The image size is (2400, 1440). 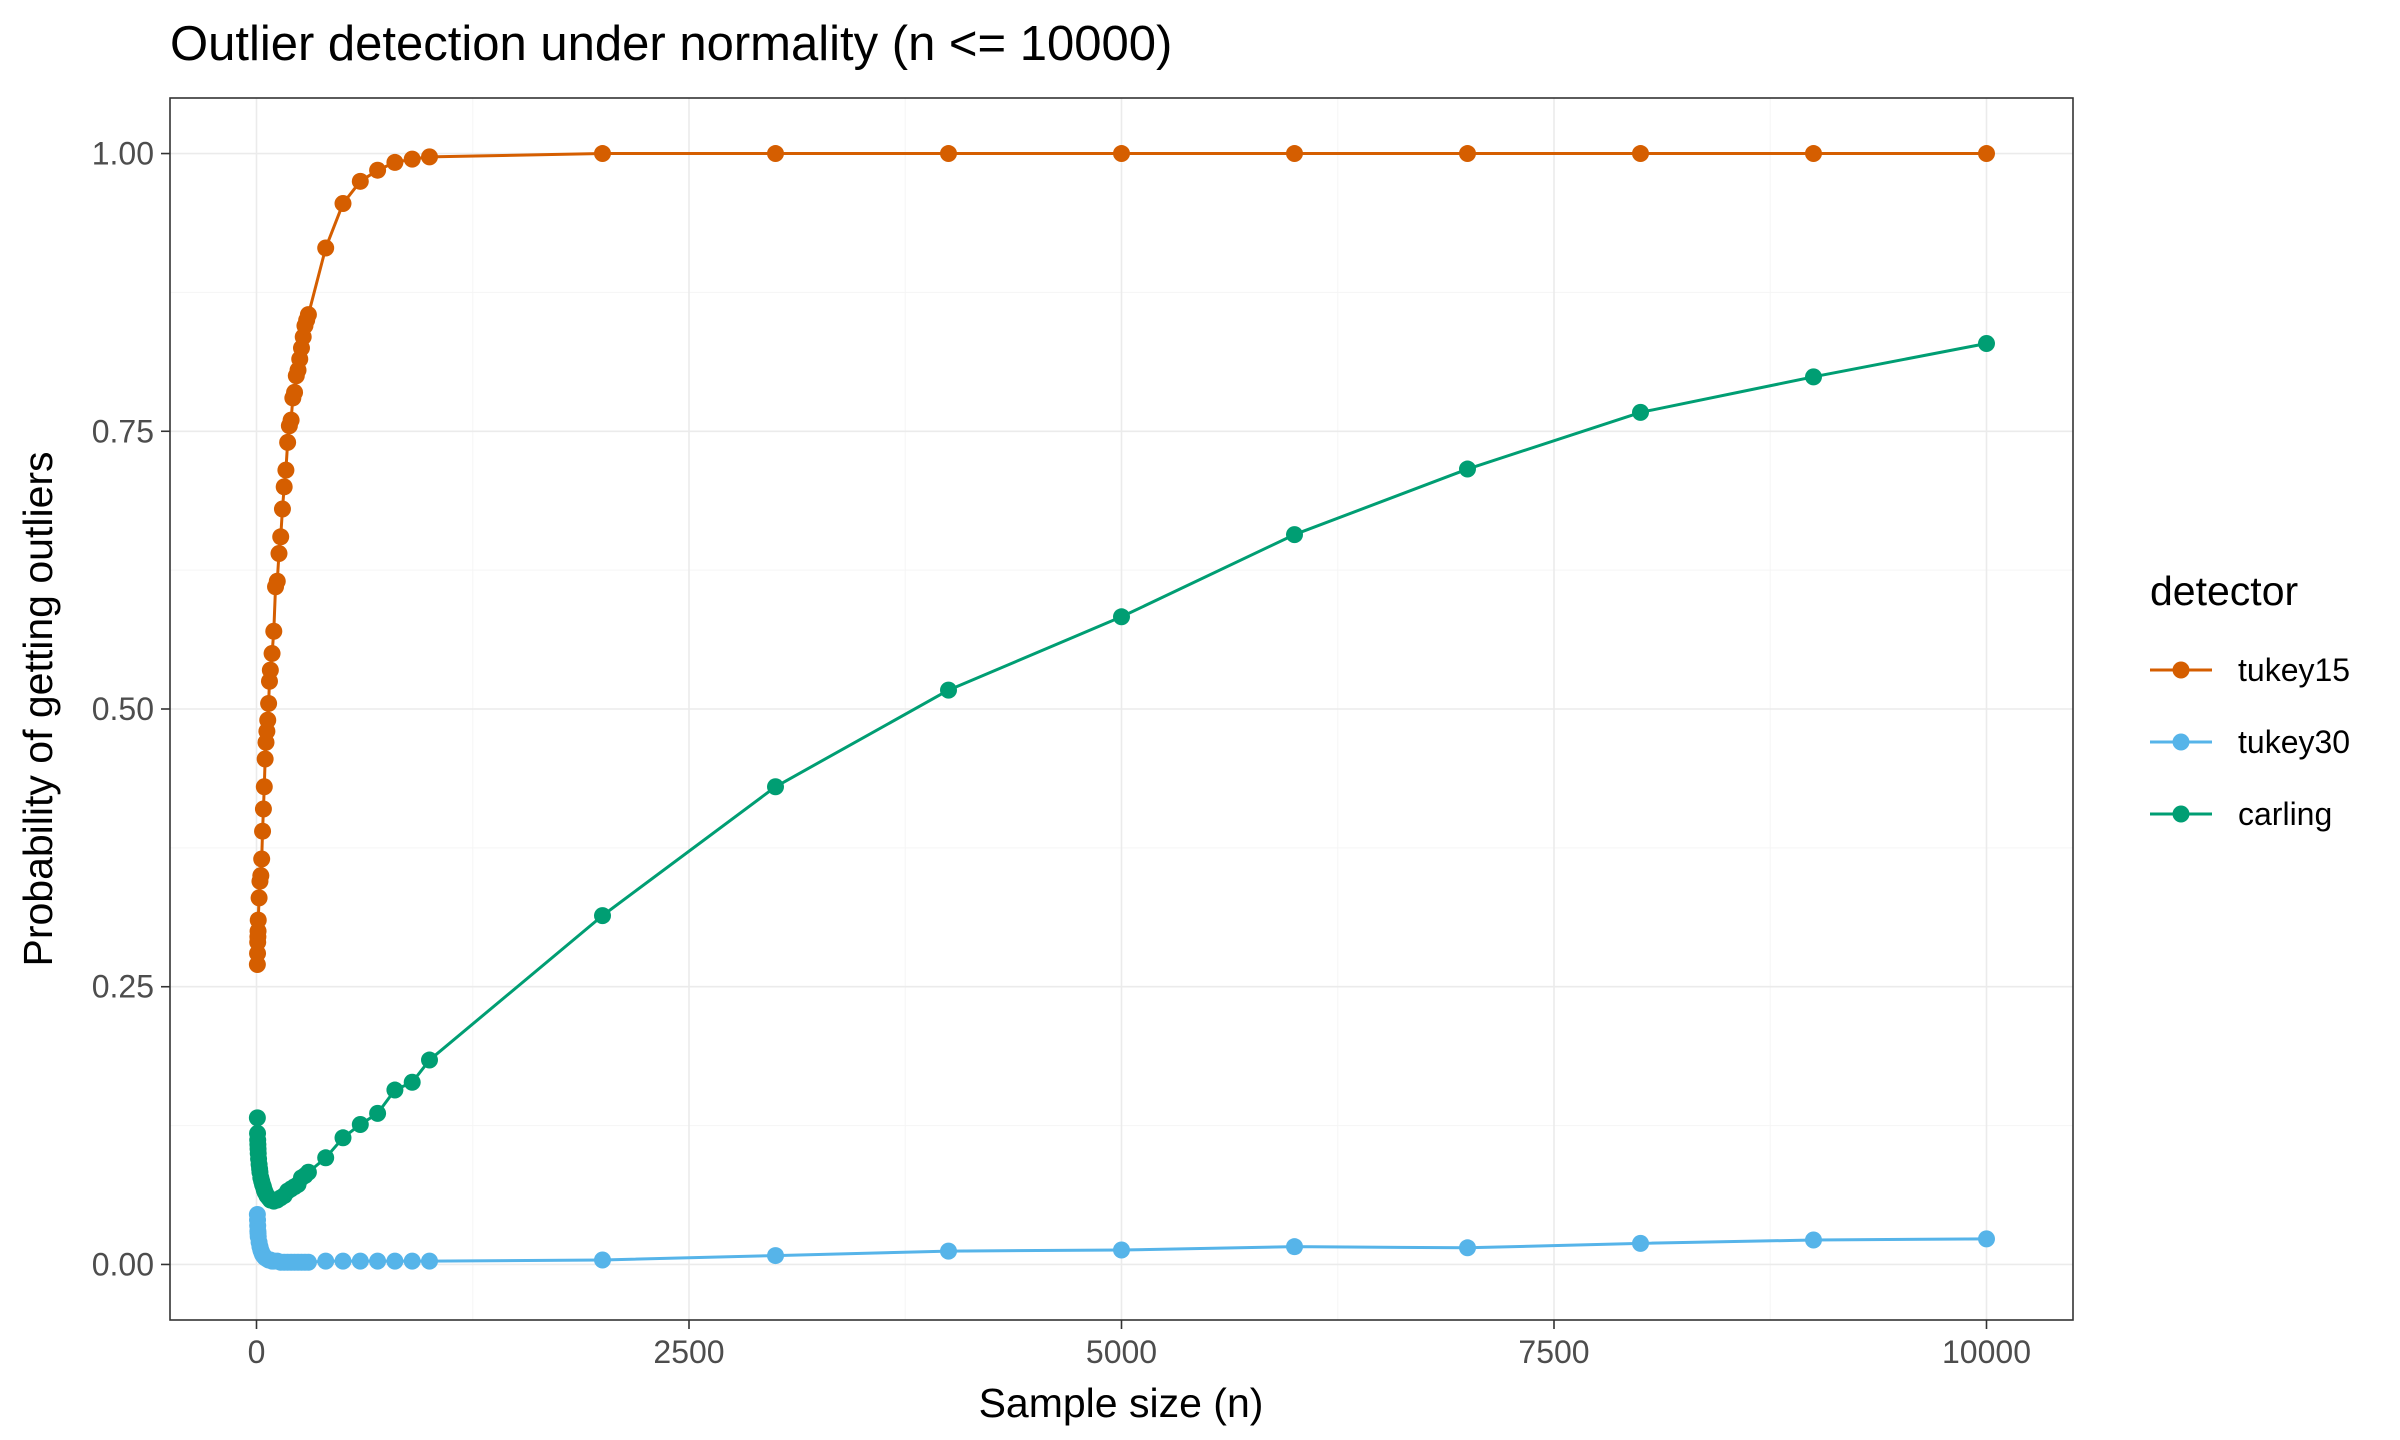 I want to click on legend-items: tukey15 tukey30 carling, so click(x=2250, y=742).